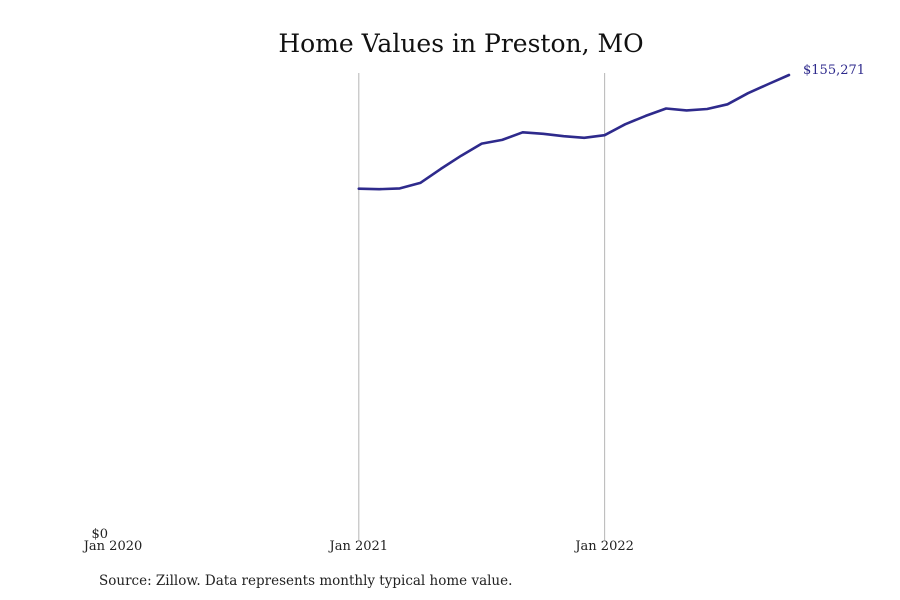 Image resolution: width=900 pixels, height=600 pixels. Describe the element at coordinates (460, 43) in the screenshot. I see `chart-title: Home Values in Preston, MO` at that location.